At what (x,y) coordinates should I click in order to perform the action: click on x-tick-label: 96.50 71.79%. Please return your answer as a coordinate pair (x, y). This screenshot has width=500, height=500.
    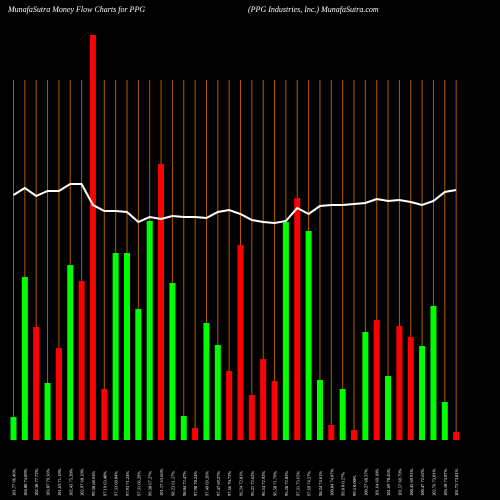
    Looking at the image, I should click on (275, 483).